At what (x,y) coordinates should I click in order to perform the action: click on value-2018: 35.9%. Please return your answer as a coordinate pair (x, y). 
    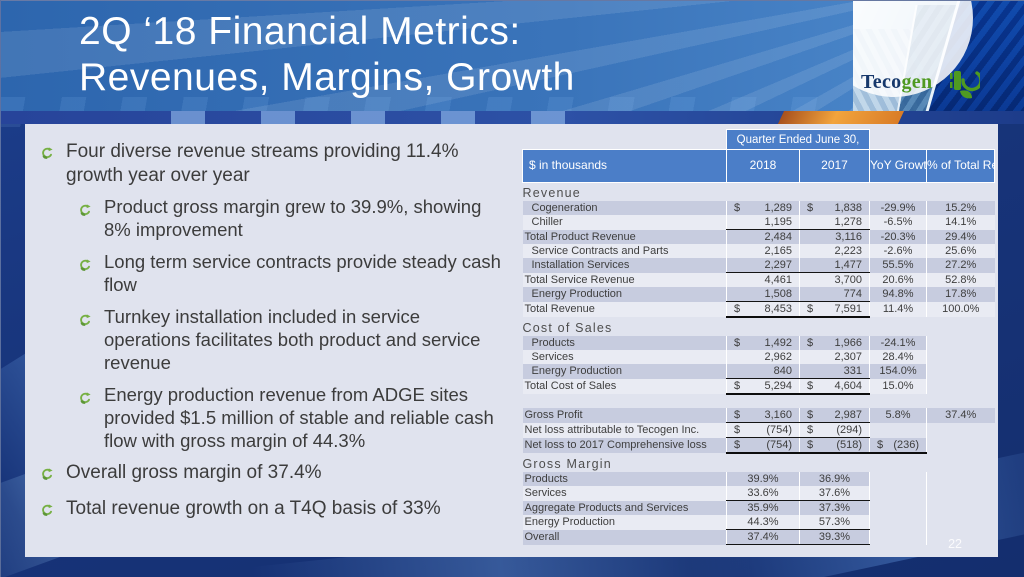
    Looking at the image, I should click on (763, 507).